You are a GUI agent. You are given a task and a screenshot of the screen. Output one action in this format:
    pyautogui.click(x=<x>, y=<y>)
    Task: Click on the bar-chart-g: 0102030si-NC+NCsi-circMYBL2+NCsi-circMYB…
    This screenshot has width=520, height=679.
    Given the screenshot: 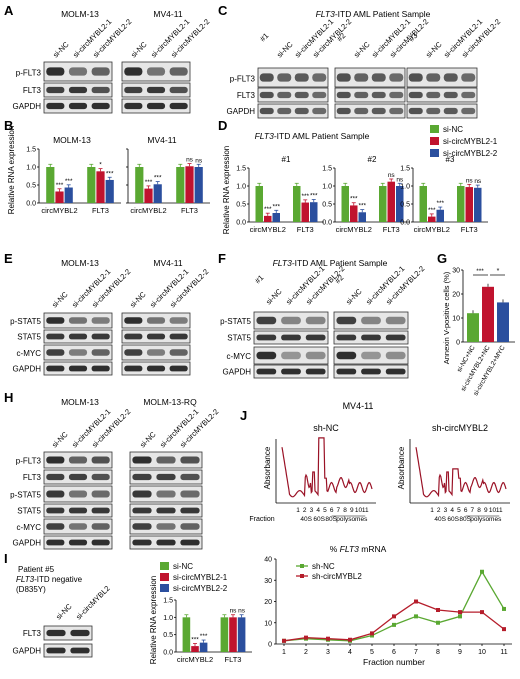 What is the action you would take?
    pyautogui.click(x=483, y=332)
    